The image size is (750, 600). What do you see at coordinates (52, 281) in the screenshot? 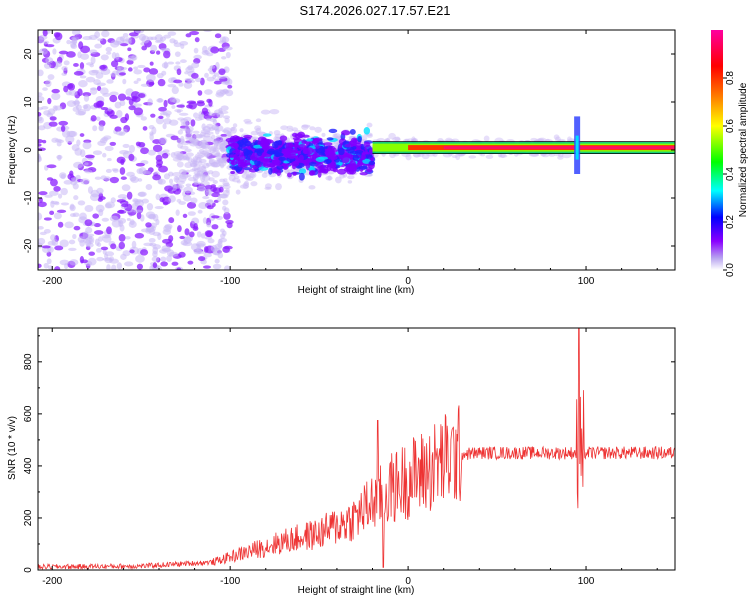
I see `x-tick-label: -200` at bounding box center [52, 281].